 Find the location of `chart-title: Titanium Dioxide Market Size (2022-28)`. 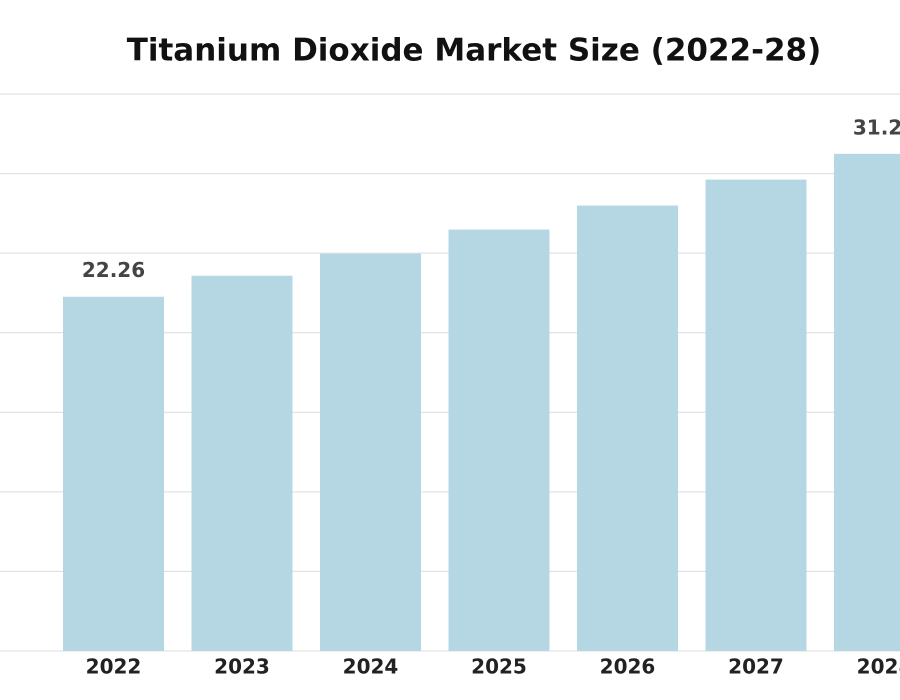

chart-title: Titanium Dioxide Market Size (2022-28) is located at coordinates (474, 51).